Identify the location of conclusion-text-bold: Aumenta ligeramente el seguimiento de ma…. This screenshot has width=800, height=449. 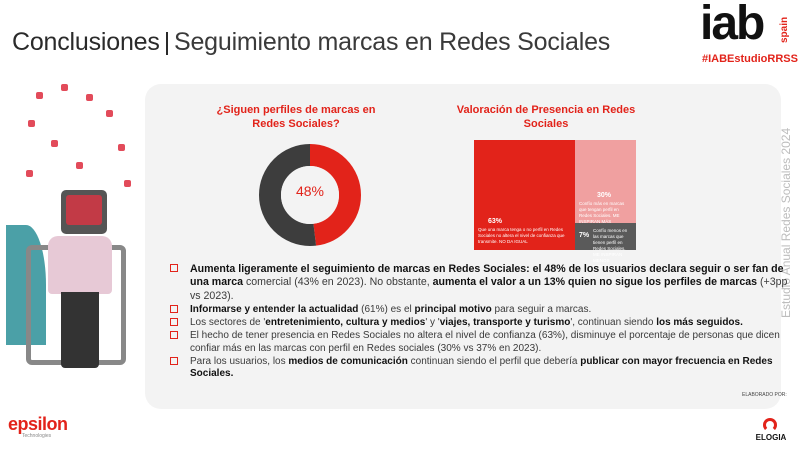
(487, 276).